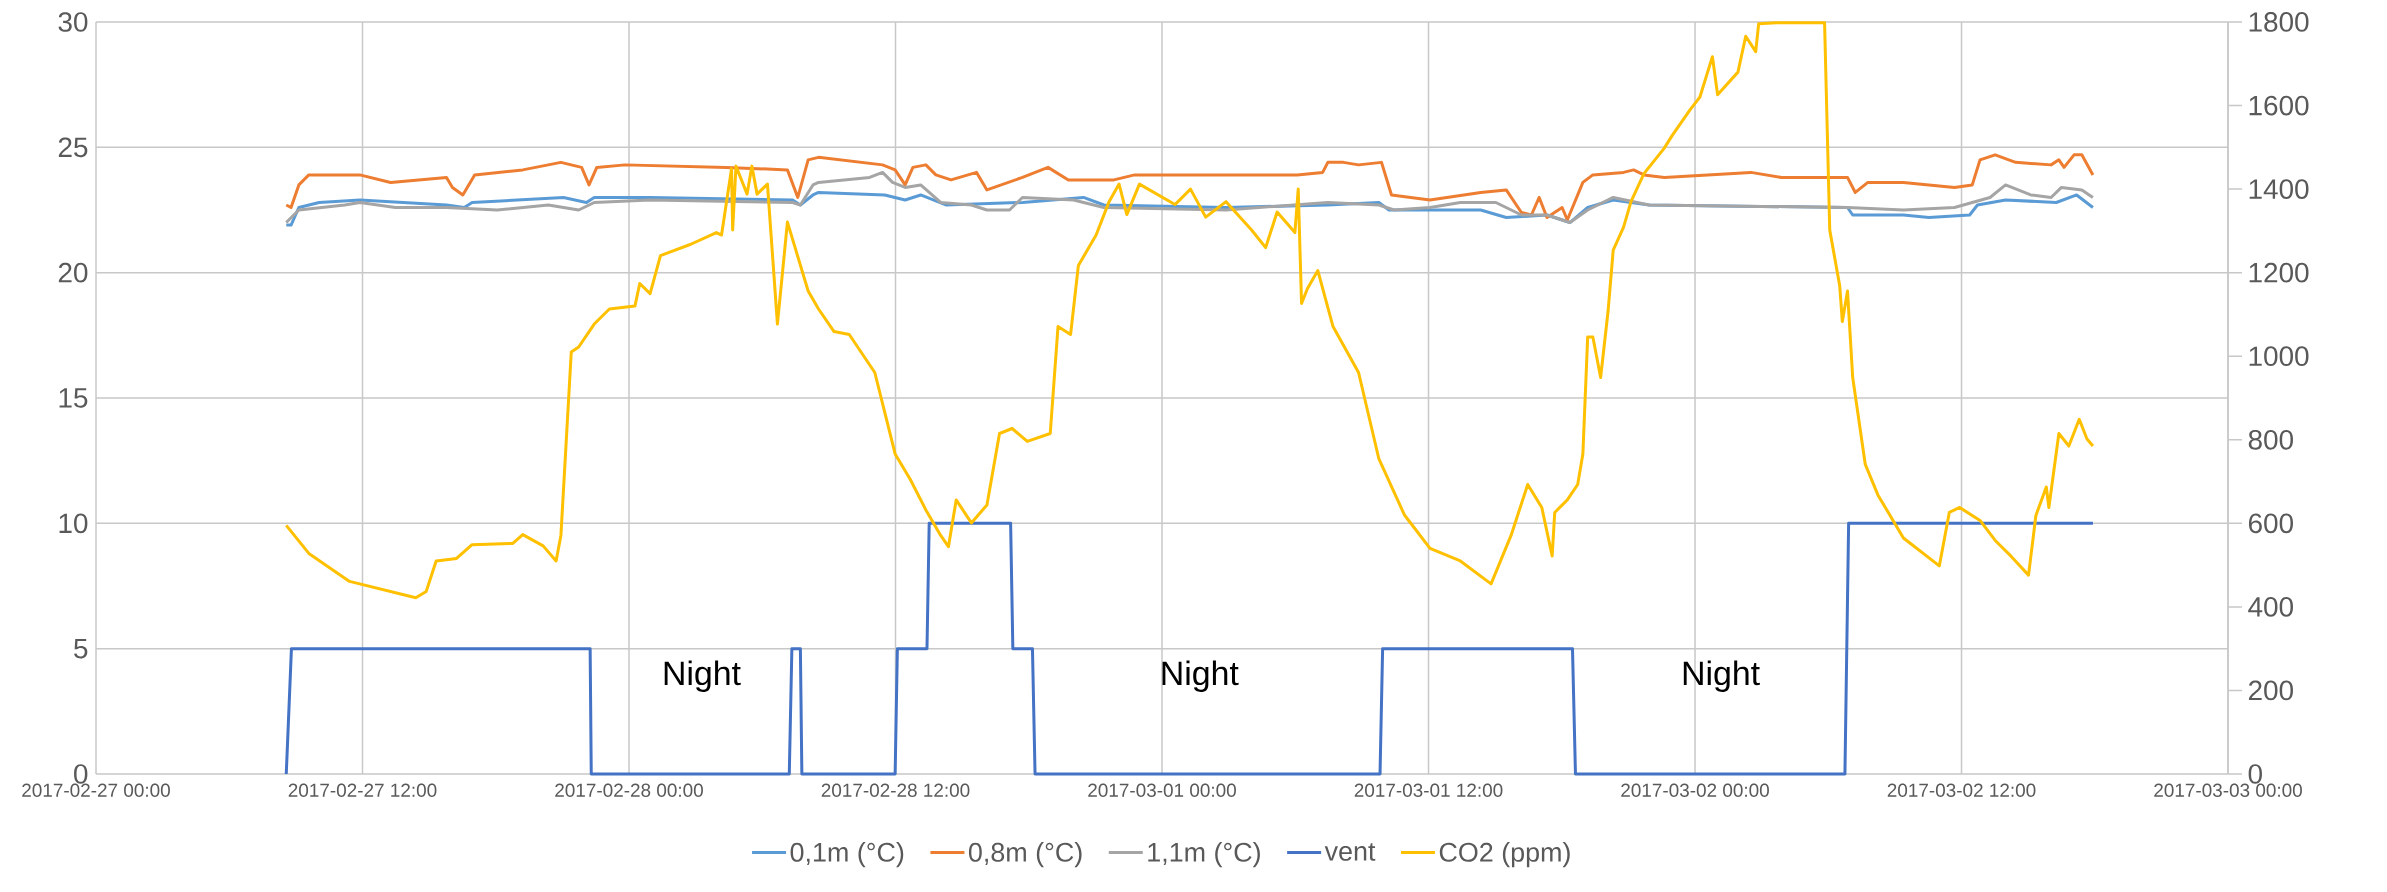 The width and height of the screenshot is (2387, 892). I want to click on x-tick-label: 2017-02-28 00:00, so click(629, 790).